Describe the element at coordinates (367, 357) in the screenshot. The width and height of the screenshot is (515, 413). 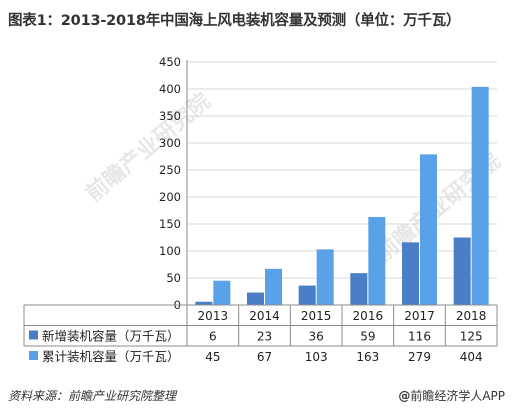
I see `data-label: 163` at that location.